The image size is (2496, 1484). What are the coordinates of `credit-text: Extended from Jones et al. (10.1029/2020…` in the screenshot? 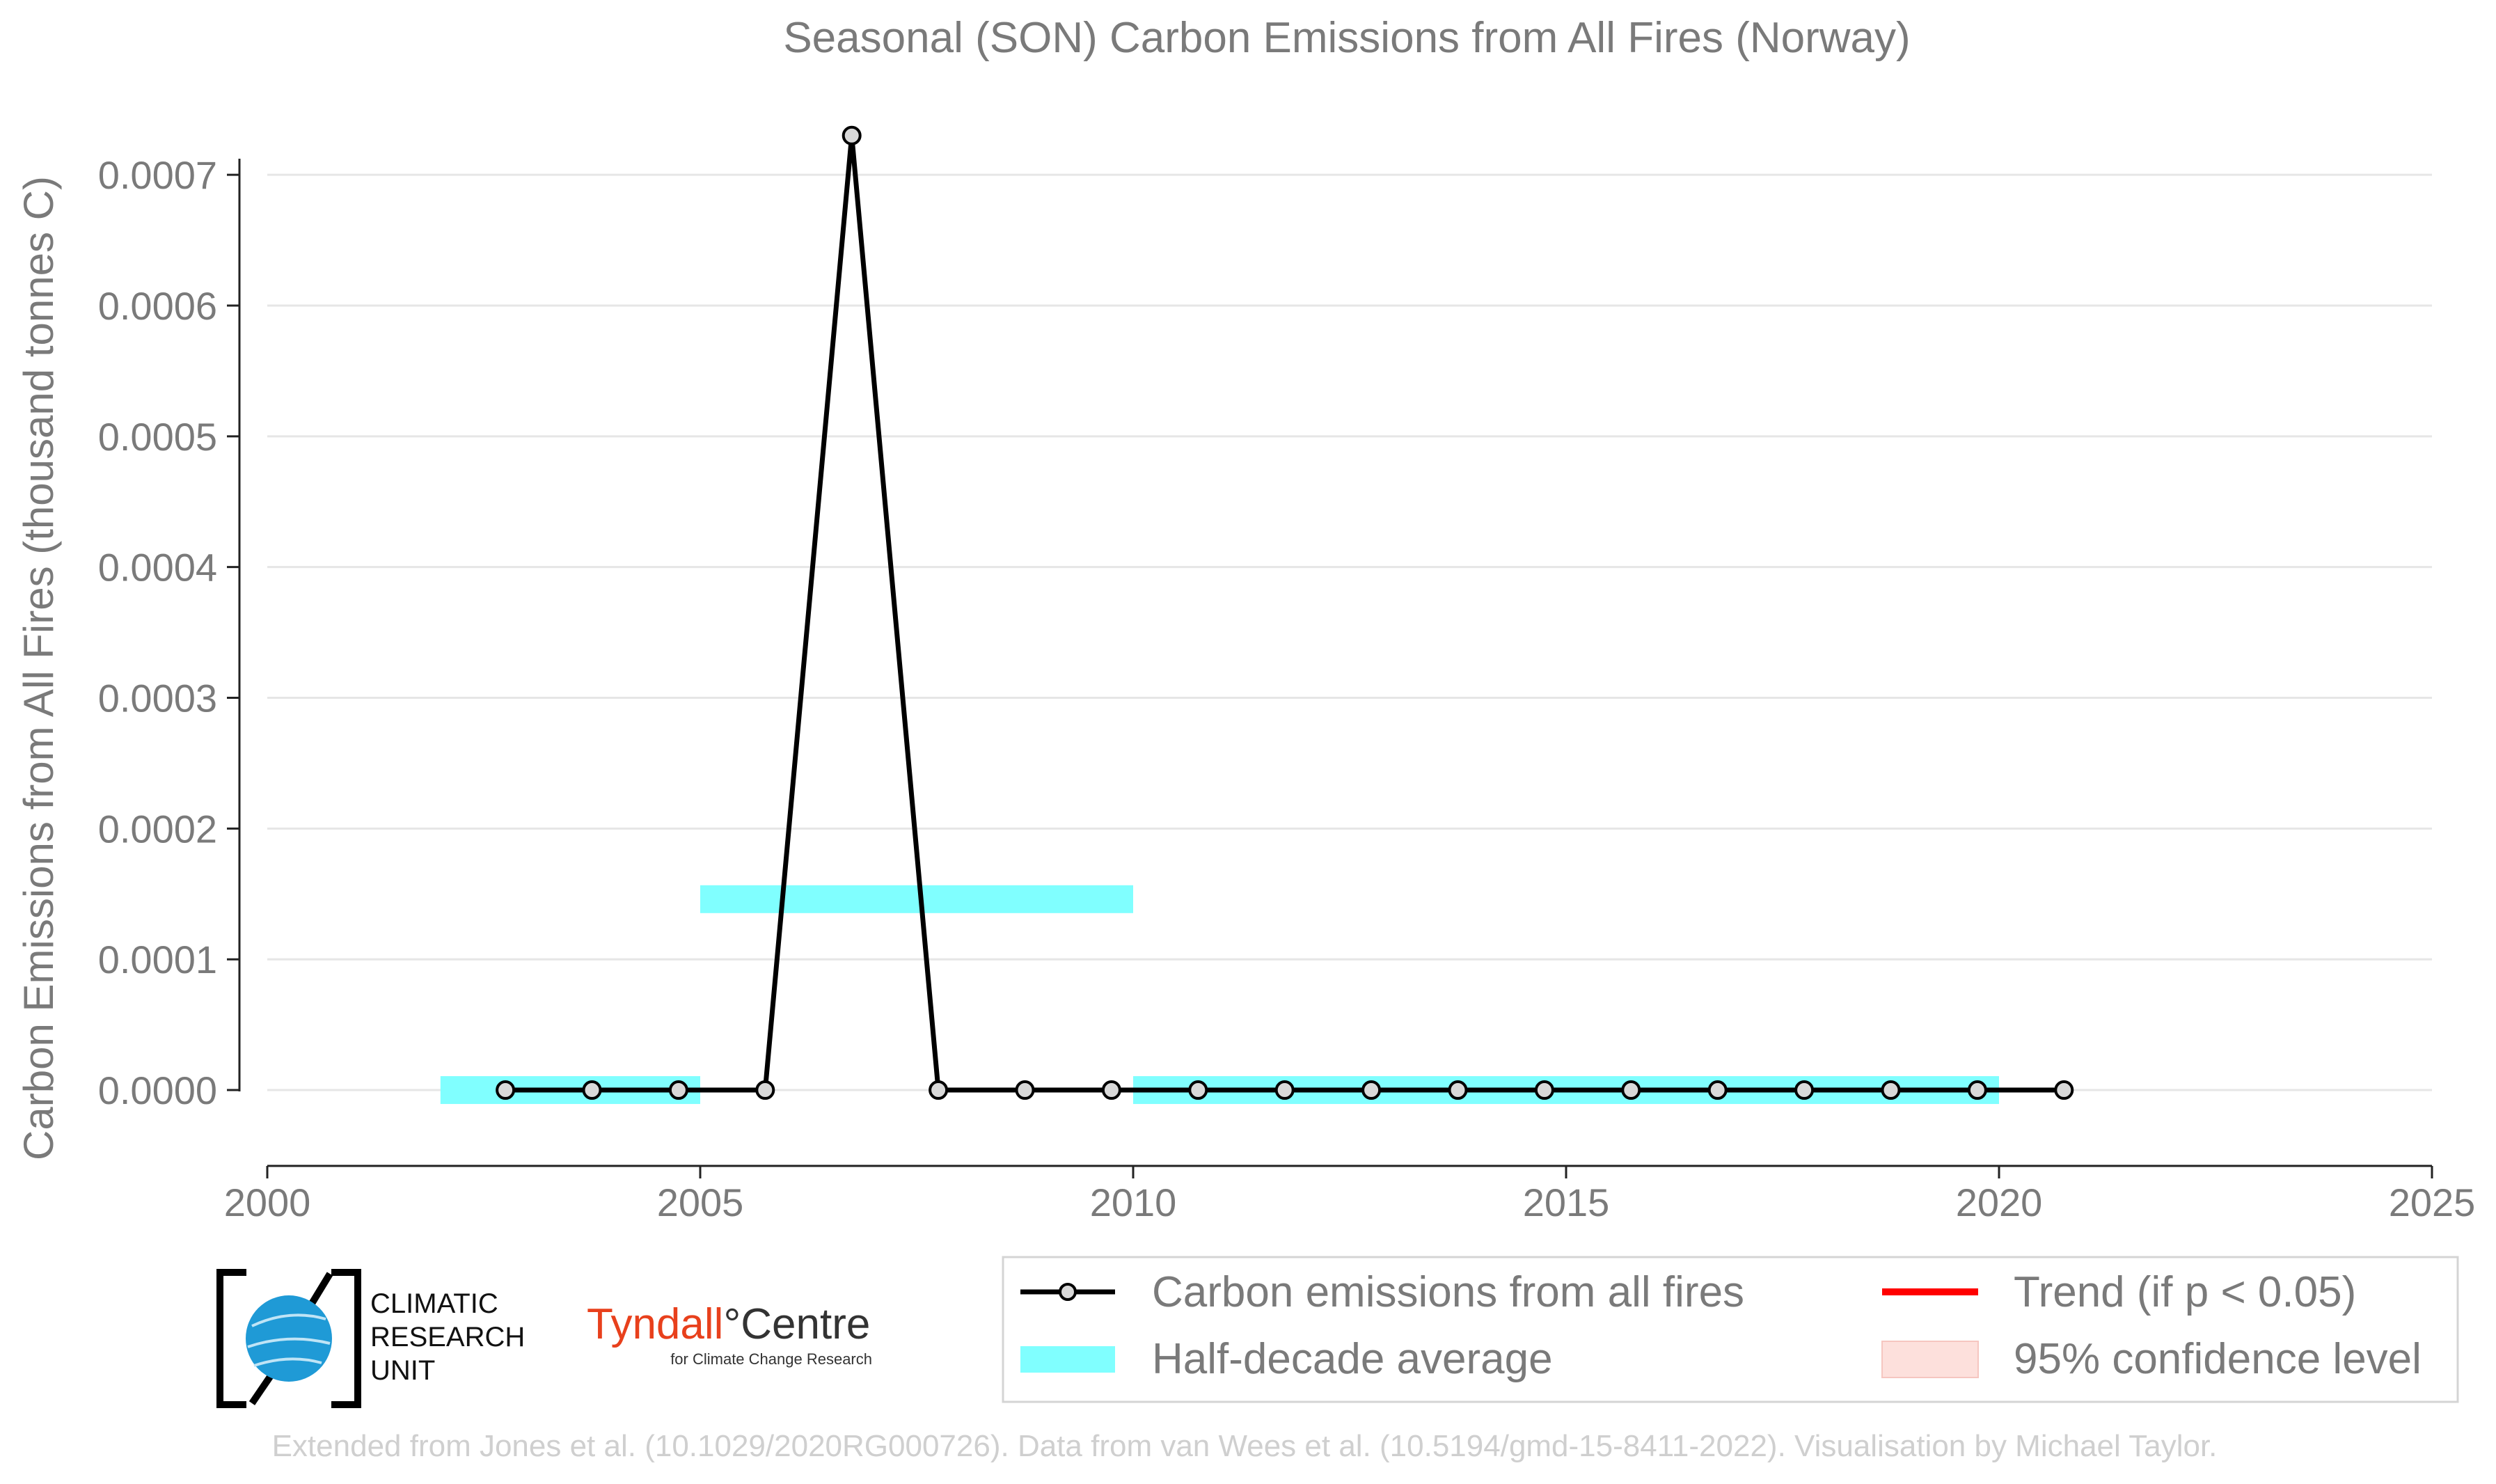 It's located at (1245, 1446).